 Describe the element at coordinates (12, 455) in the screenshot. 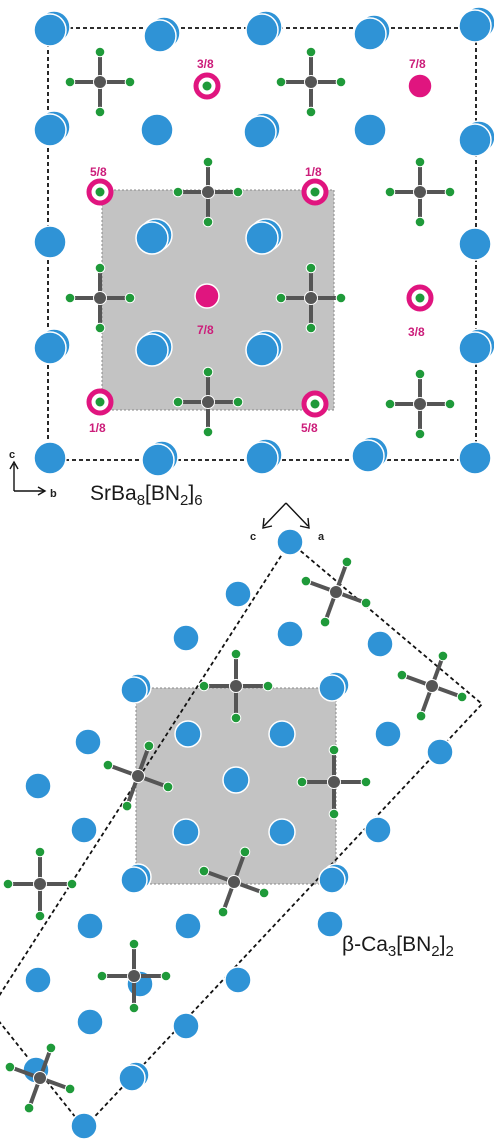

I see `axis-label-c: c` at that location.